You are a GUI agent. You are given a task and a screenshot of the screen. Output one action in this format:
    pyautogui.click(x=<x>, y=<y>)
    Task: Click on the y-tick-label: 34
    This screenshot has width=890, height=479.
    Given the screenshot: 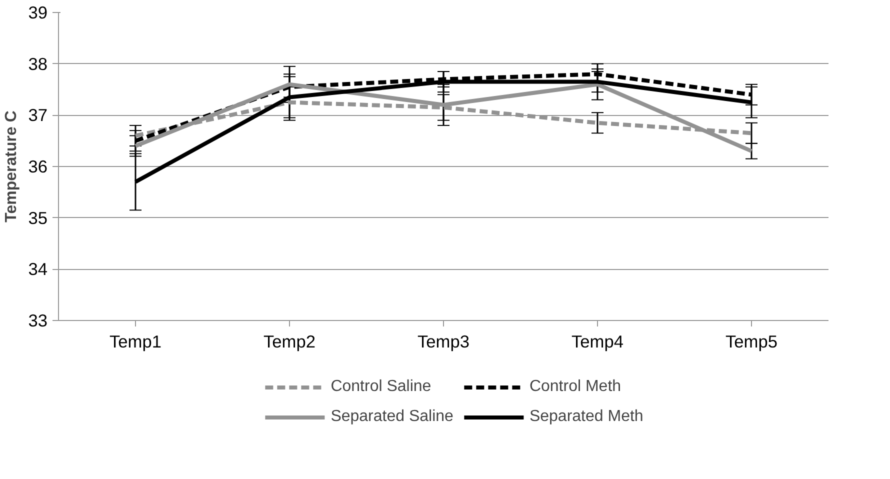 What is the action you would take?
    pyautogui.click(x=38, y=269)
    